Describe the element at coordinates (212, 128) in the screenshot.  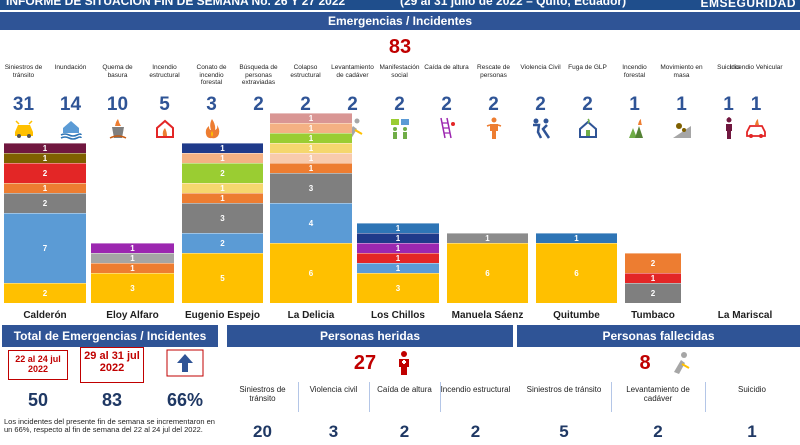
I see `forest-fire-icon` at that location.